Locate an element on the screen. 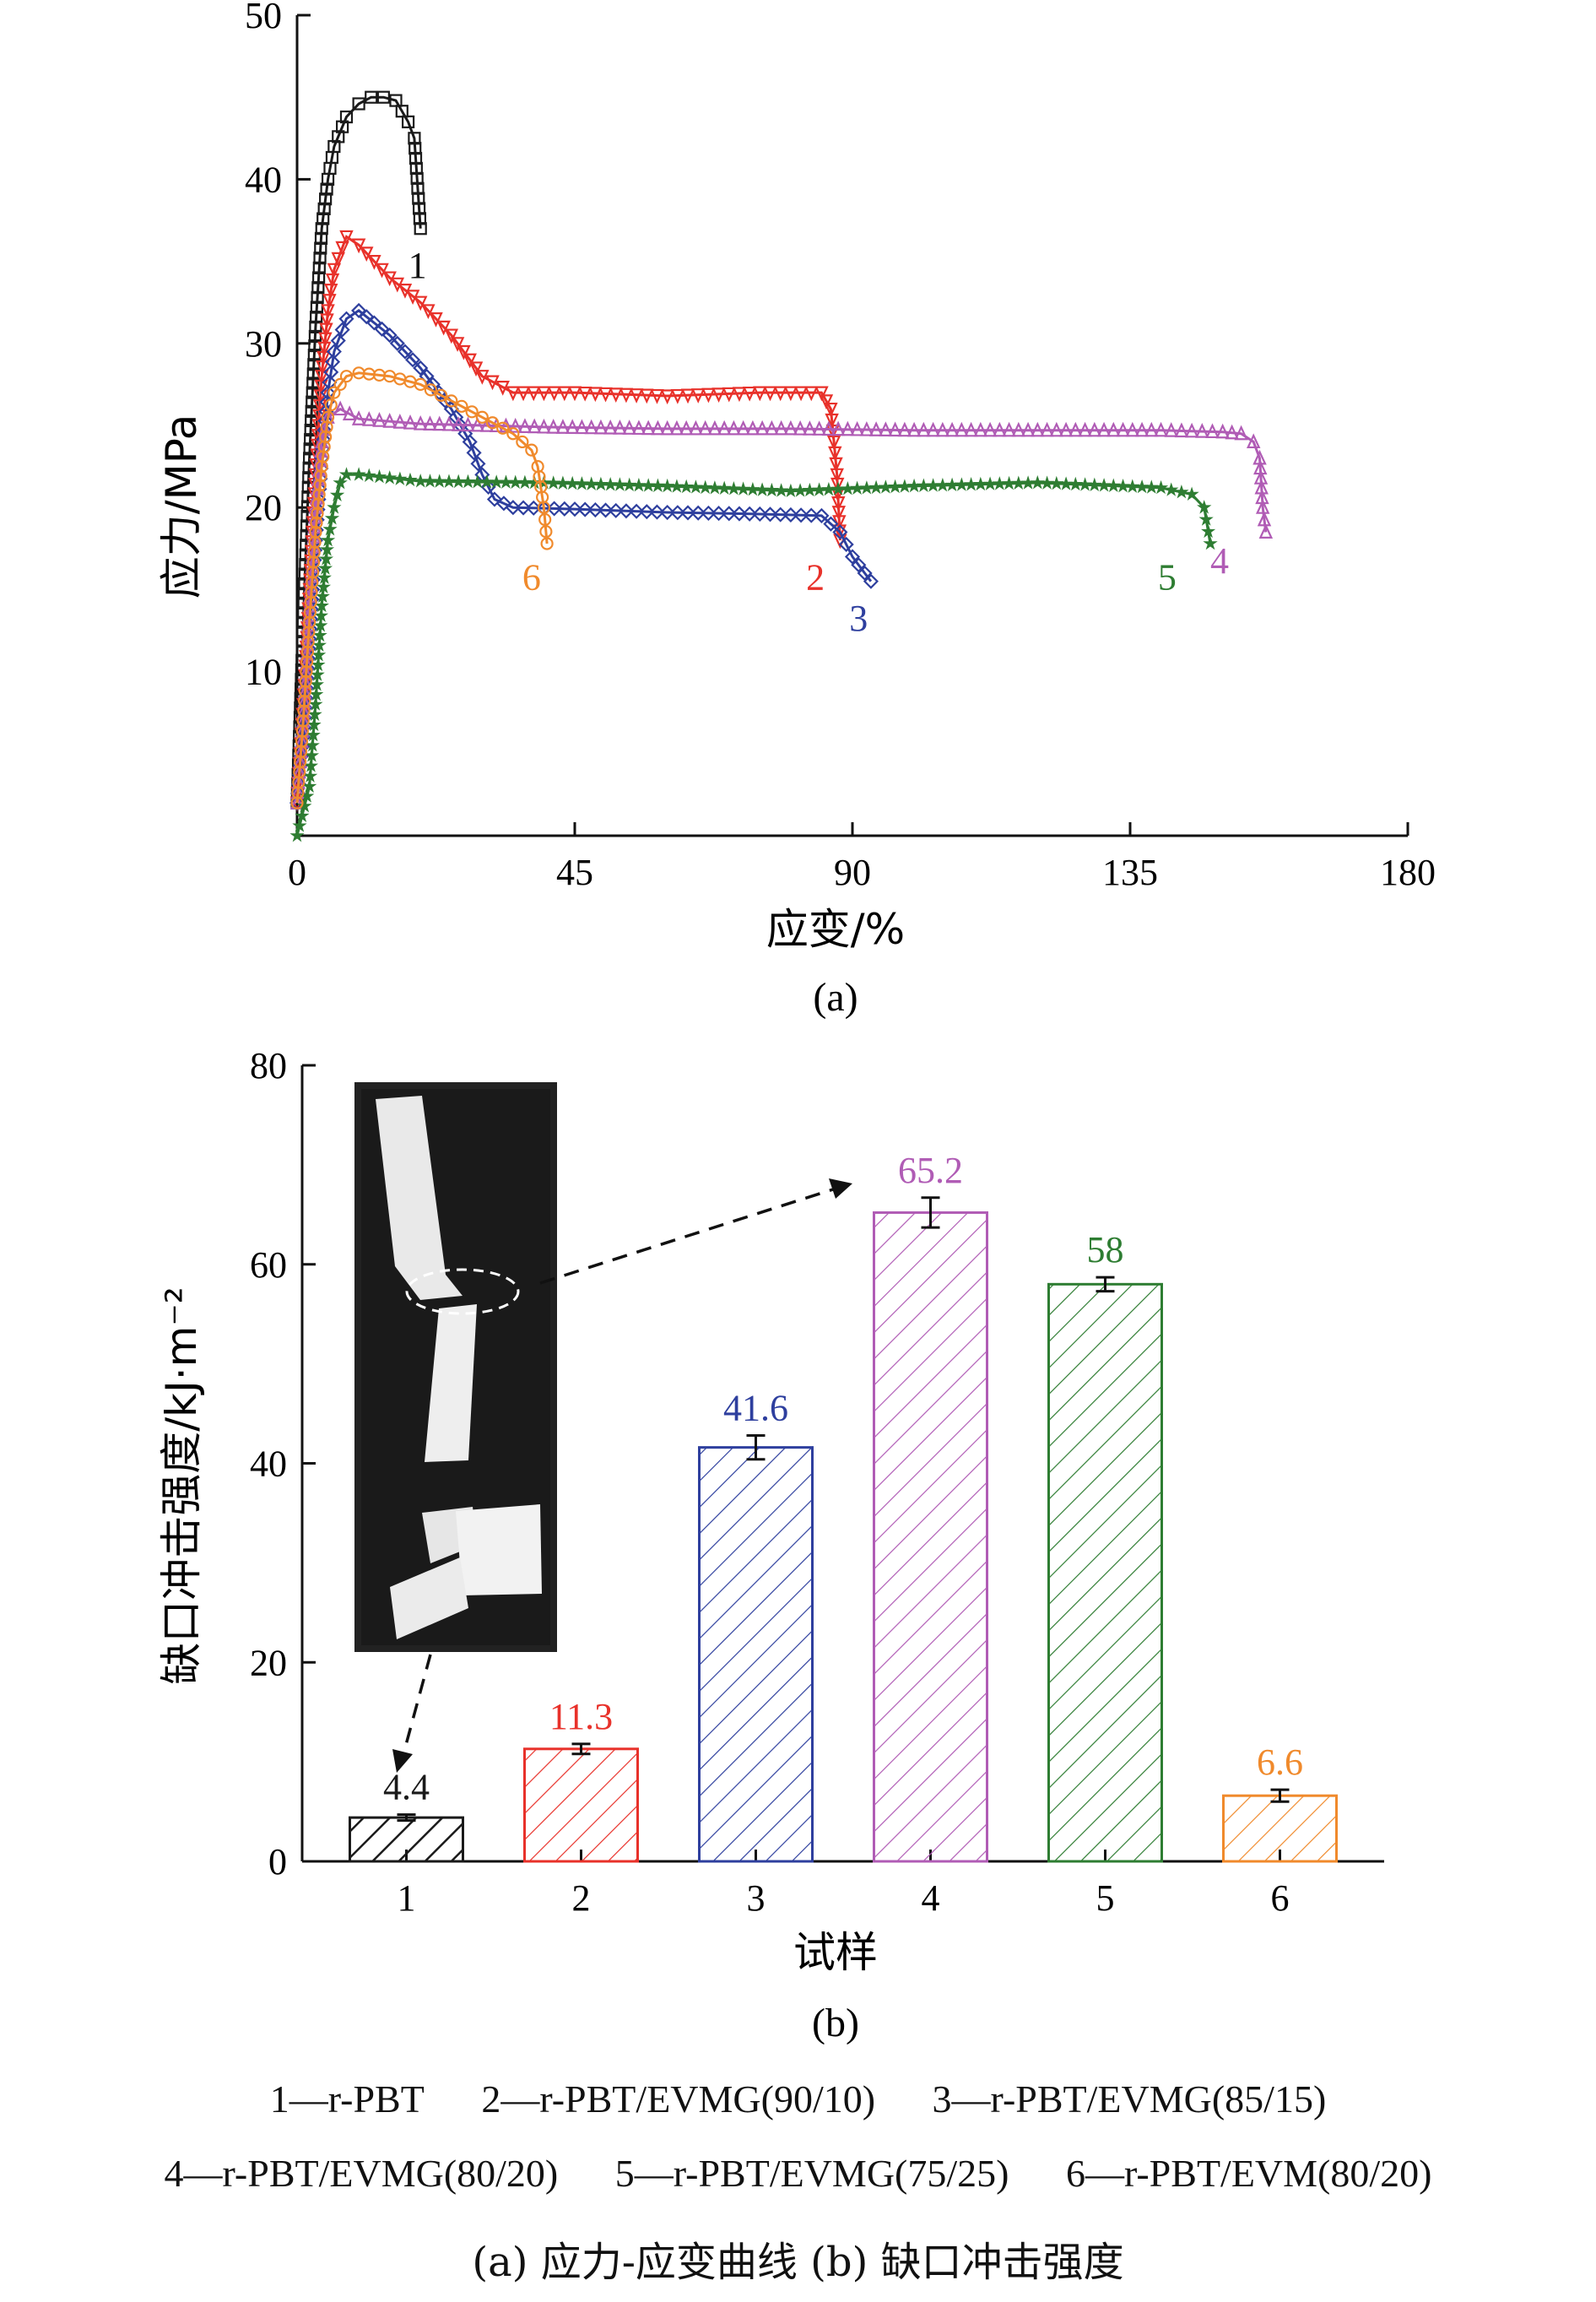 The height and width of the screenshot is (2302, 1596). y-tick-label: 20 is located at coordinates (263, 508).